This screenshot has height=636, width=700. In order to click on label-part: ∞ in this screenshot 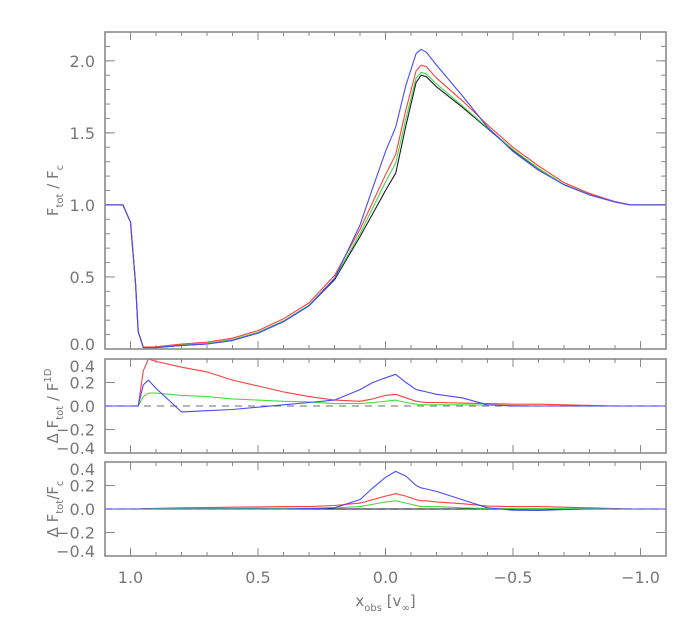, I will do `click(405, 608)`.